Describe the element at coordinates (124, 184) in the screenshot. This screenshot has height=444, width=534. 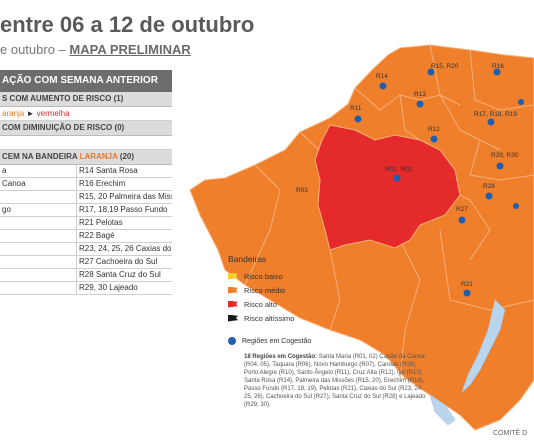
I see `table-cell: R16 Erechim` at that location.